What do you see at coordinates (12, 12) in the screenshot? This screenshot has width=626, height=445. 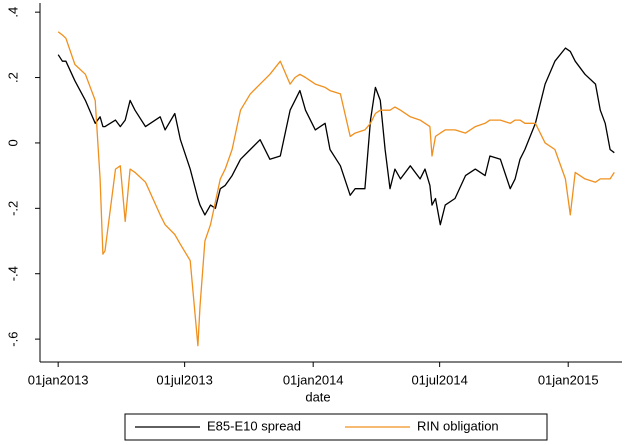 I see `y-tick-label: .4` at bounding box center [12, 12].